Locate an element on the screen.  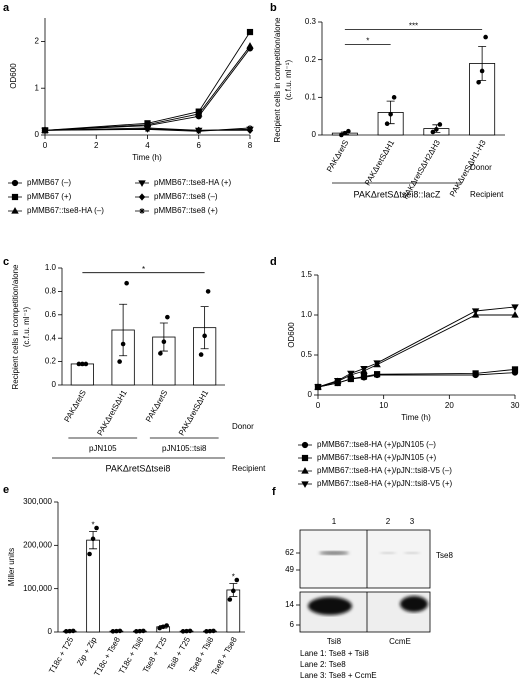
y-tick-label: 300,000 is located at coordinates (37, 501).